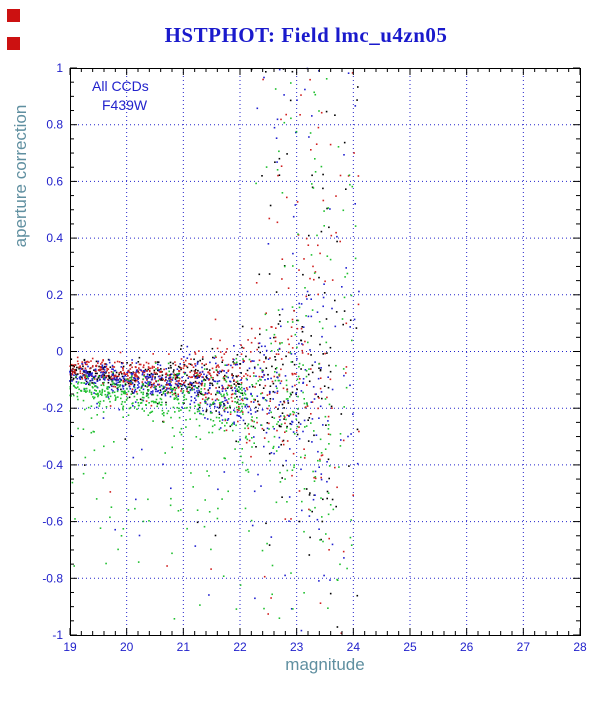 This screenshot has width=612, height=709. What do you see at coordinates (120, 86) in the screenshot?
I see `annotation-all-ccds: All CCDs` at bounding box center [120, 86].